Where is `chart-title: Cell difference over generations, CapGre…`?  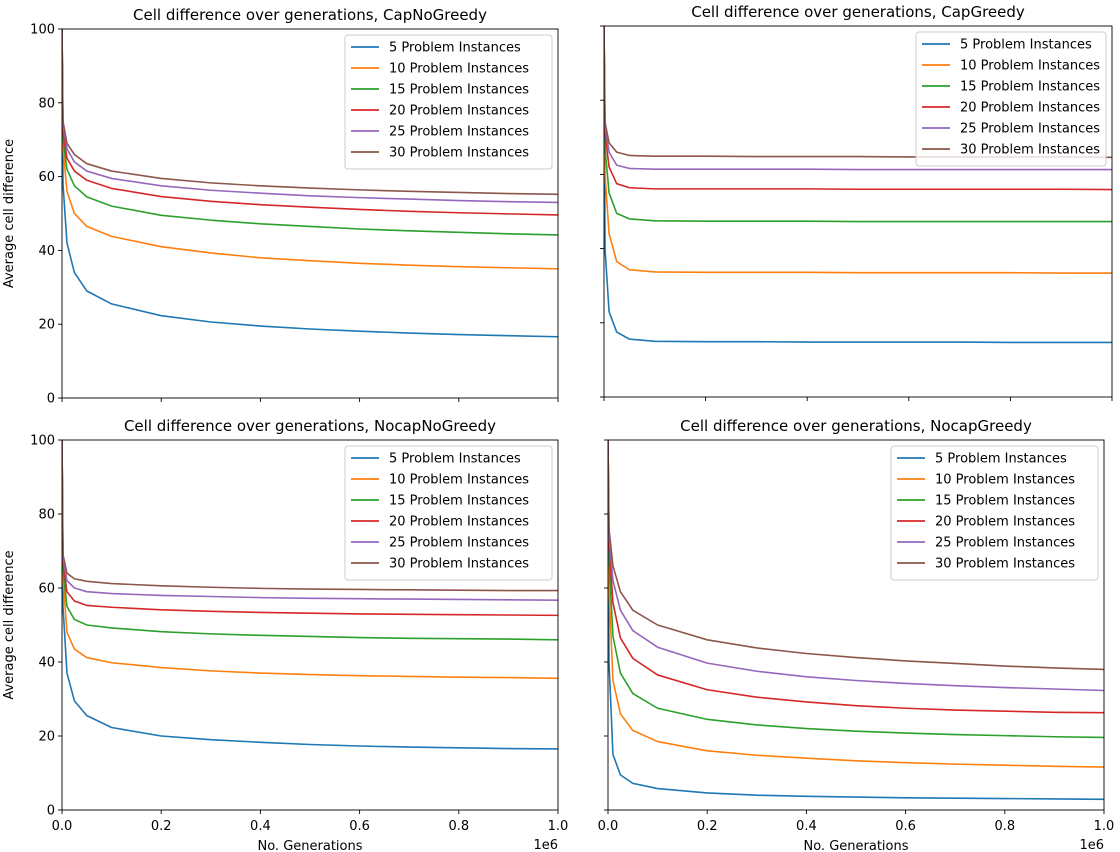 chart-title: Cell difference over generations, CapGre… is located at coordinates (858, 12).